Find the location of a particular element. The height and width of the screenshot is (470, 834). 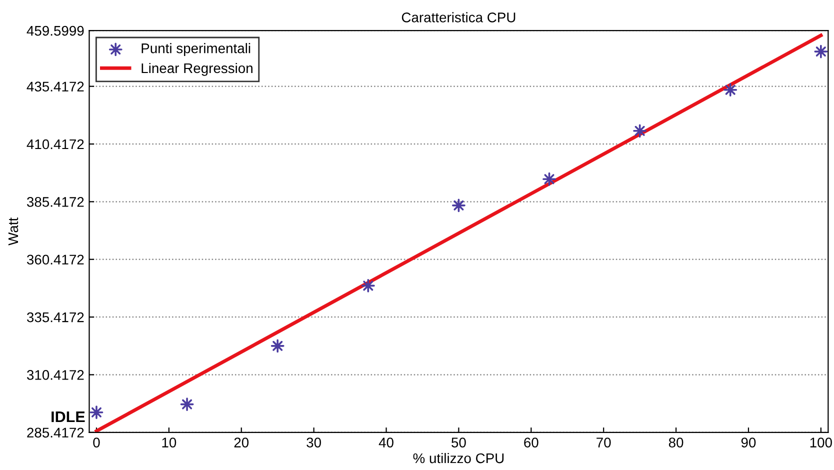

chart-title: Caratteristica CPU is located at coordinates (459, 17).